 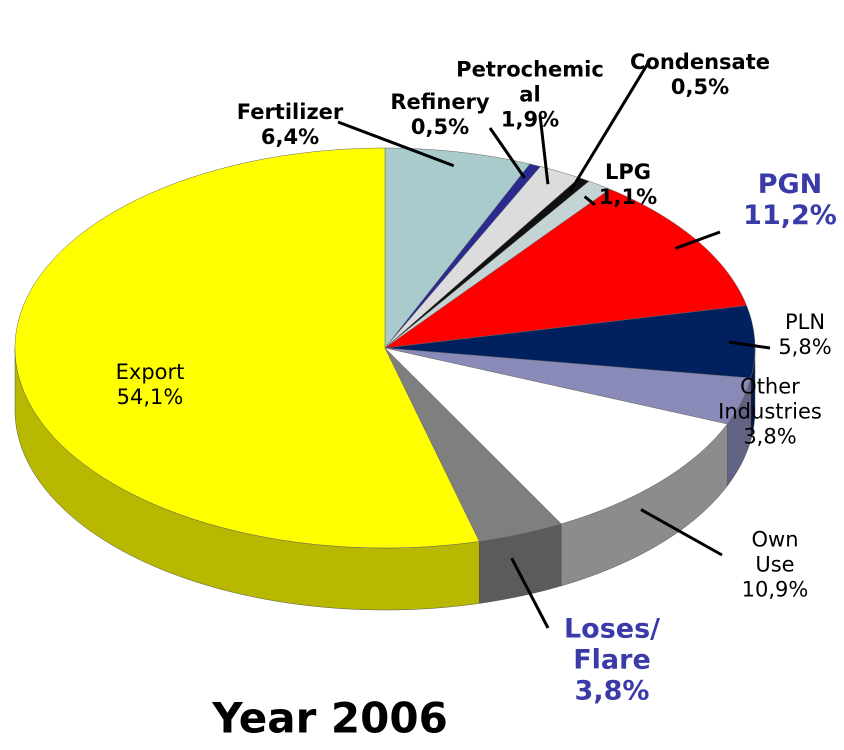 What do you see at coordinates (627, 172) in the screenshot?
I see `category-label: LPG` at bounding box center [627, 172].